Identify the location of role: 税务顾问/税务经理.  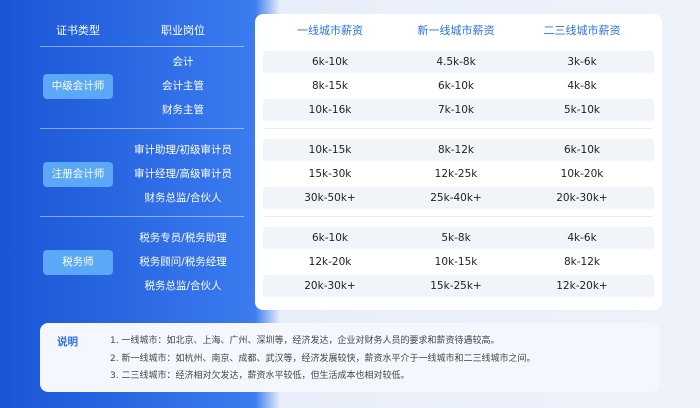
(183, 262).